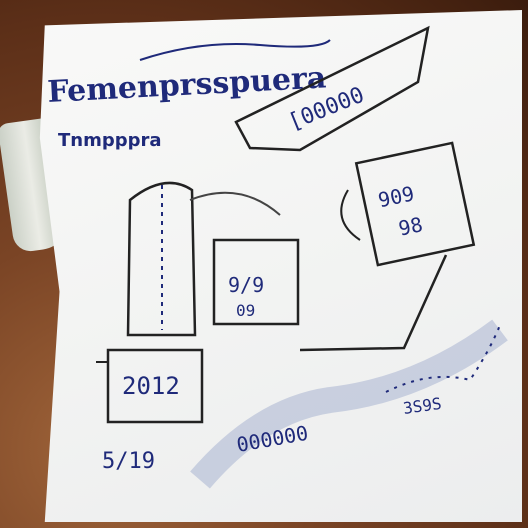  Describe the element at coordinates (235, 203) in the screenshot. I see `tower-connector` at that location.